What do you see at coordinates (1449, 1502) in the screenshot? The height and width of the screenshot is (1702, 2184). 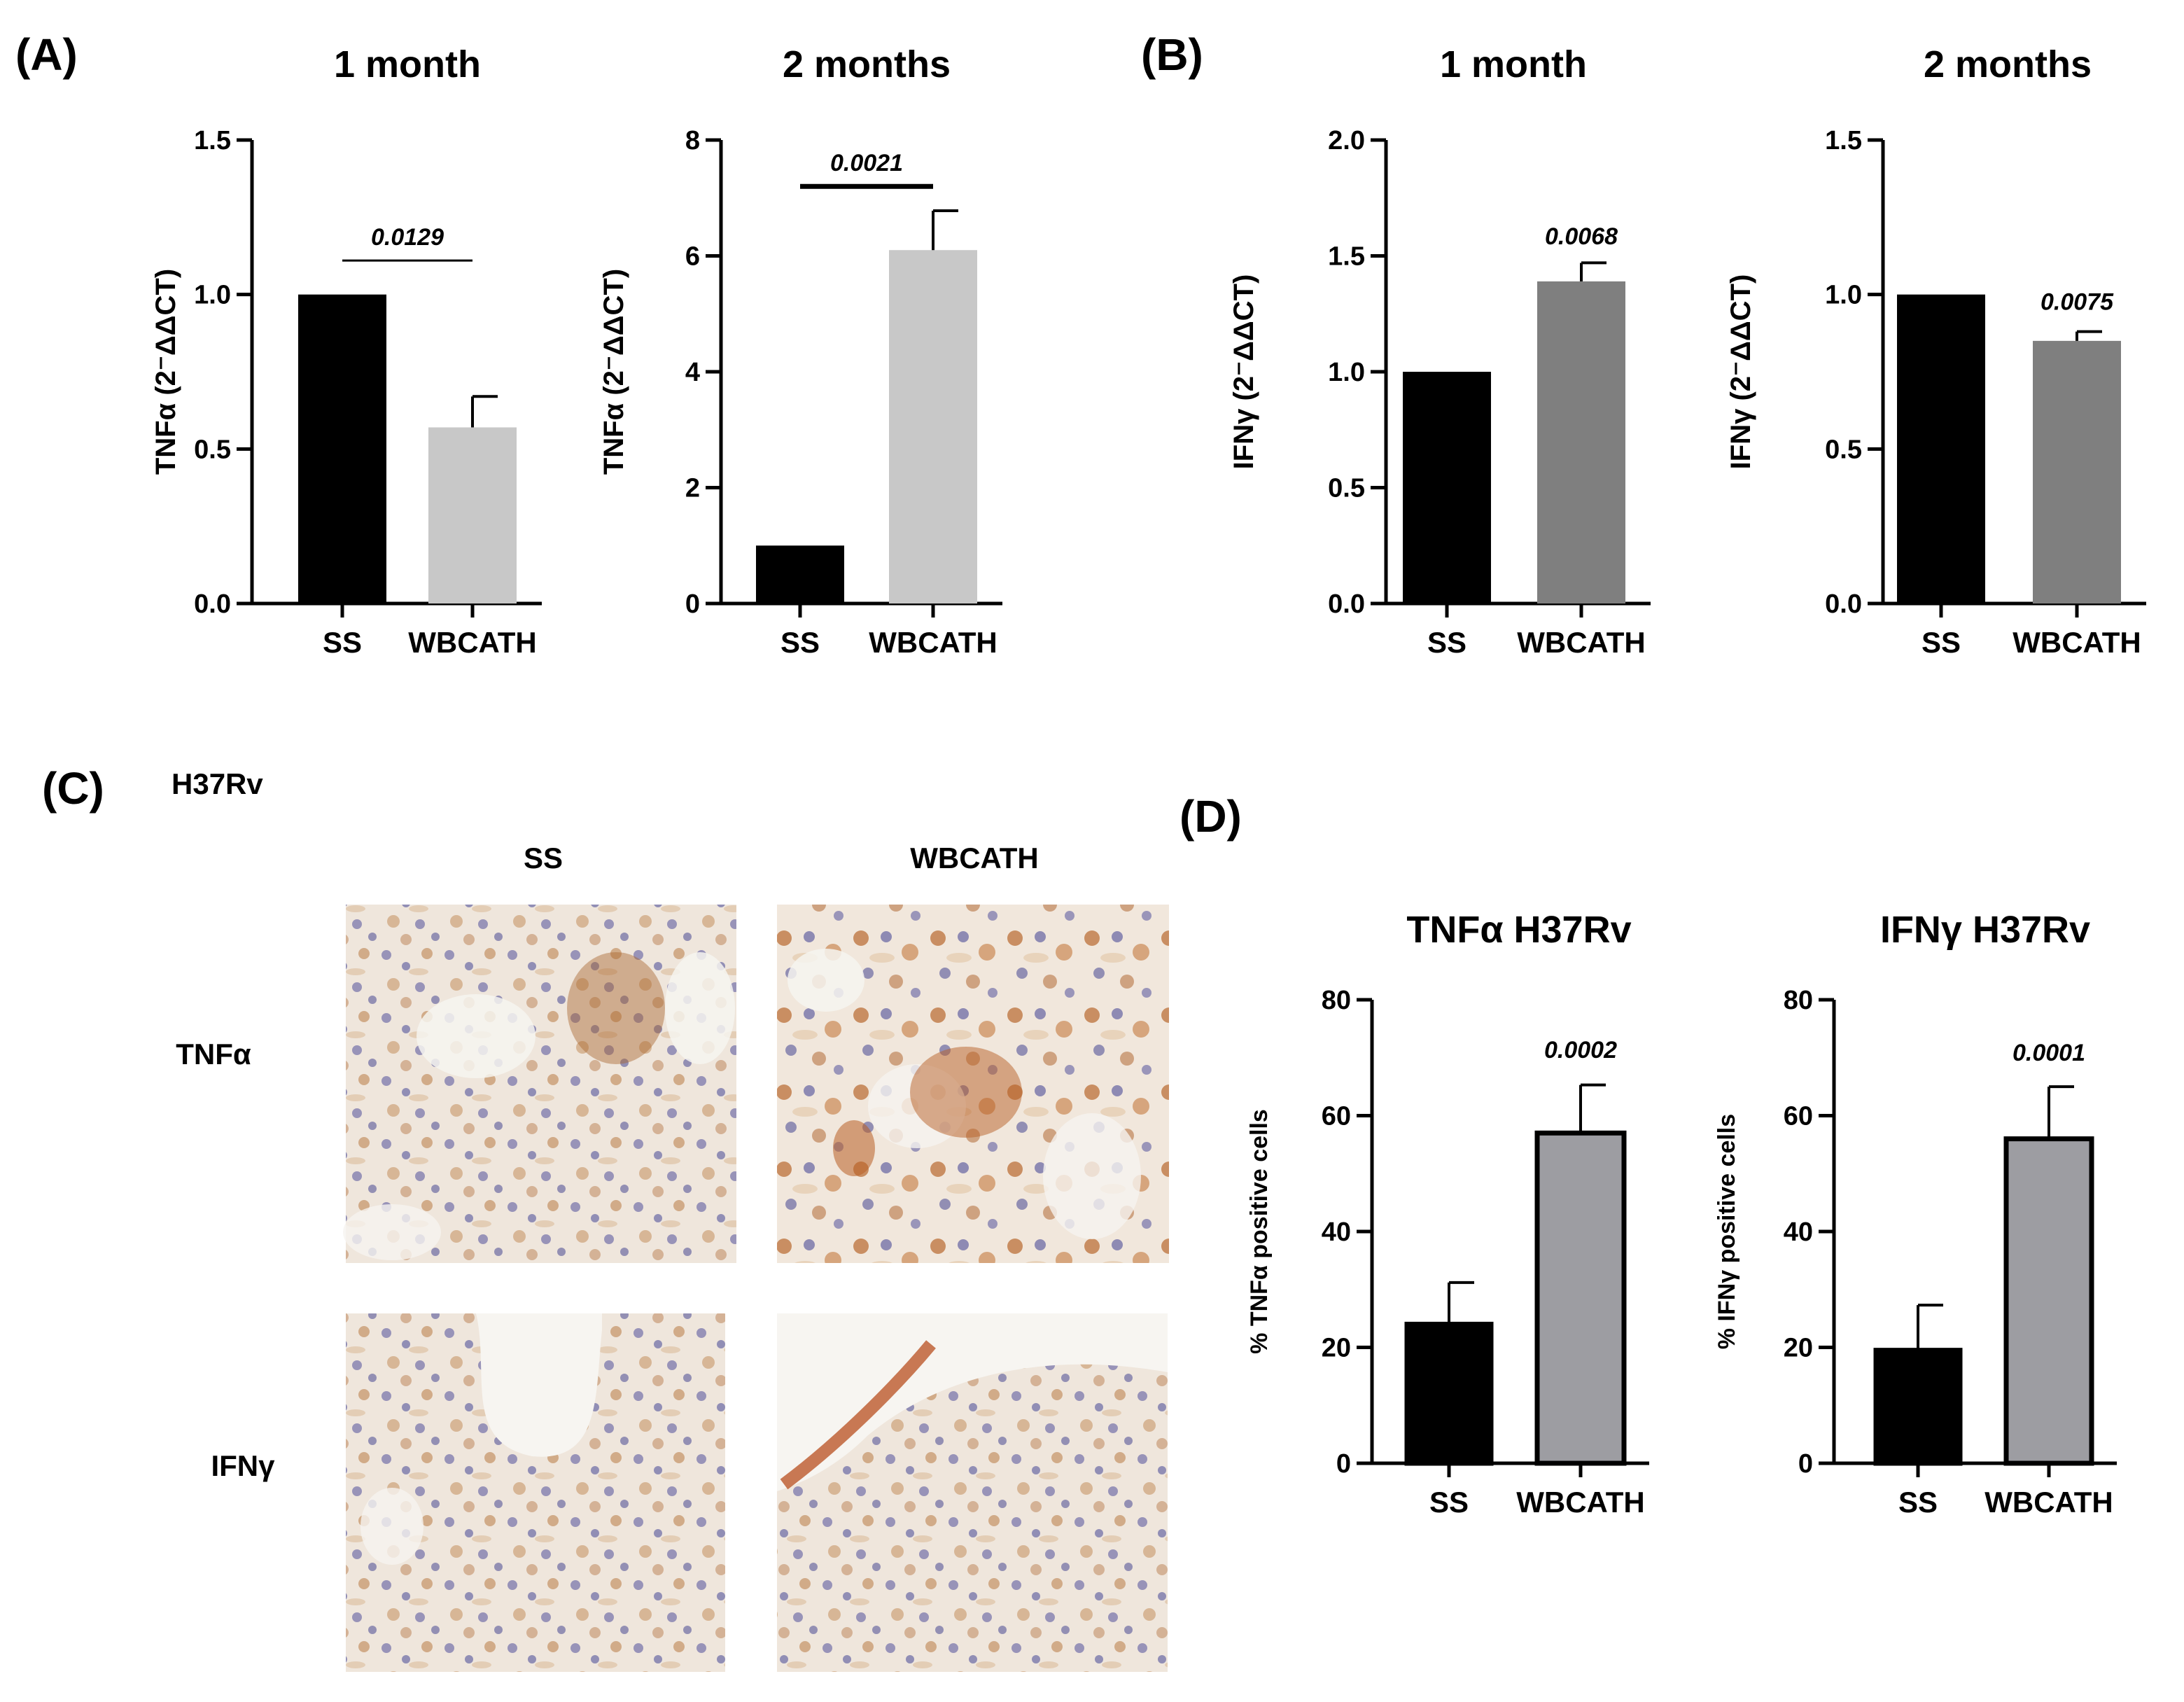 I see `chart-d1-category-label: SS` at bounding box center [1449, 1502].